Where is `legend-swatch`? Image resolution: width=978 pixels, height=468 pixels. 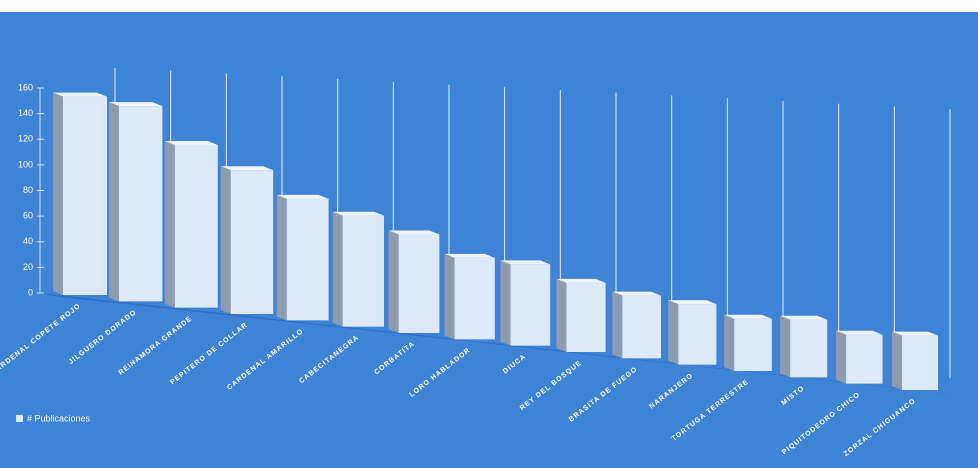 legend-swatch is located at coordinates (19, 418).